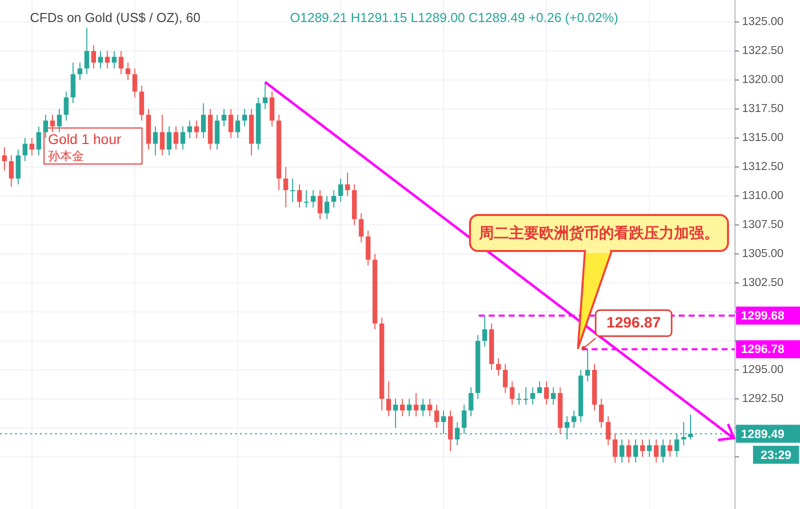  I want to click on annotation: 周二主要欧洲货币的看跌压力加强。, so click(598, 233).